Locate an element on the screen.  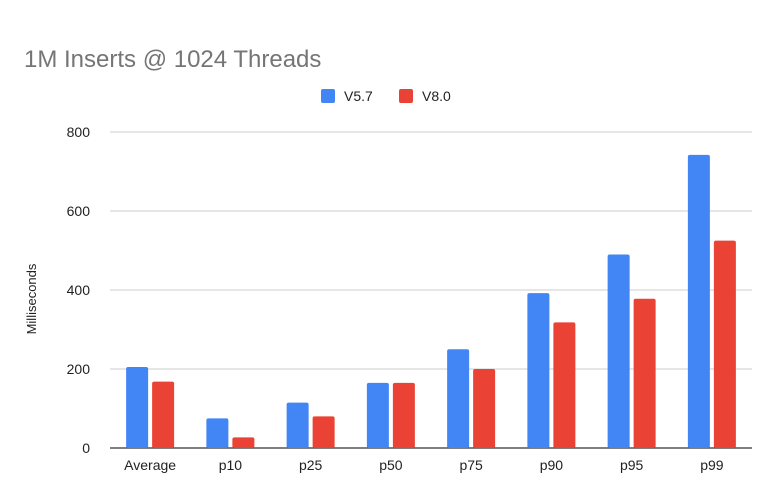
x-tick-label: p95 is located at coordinates (632, 465).